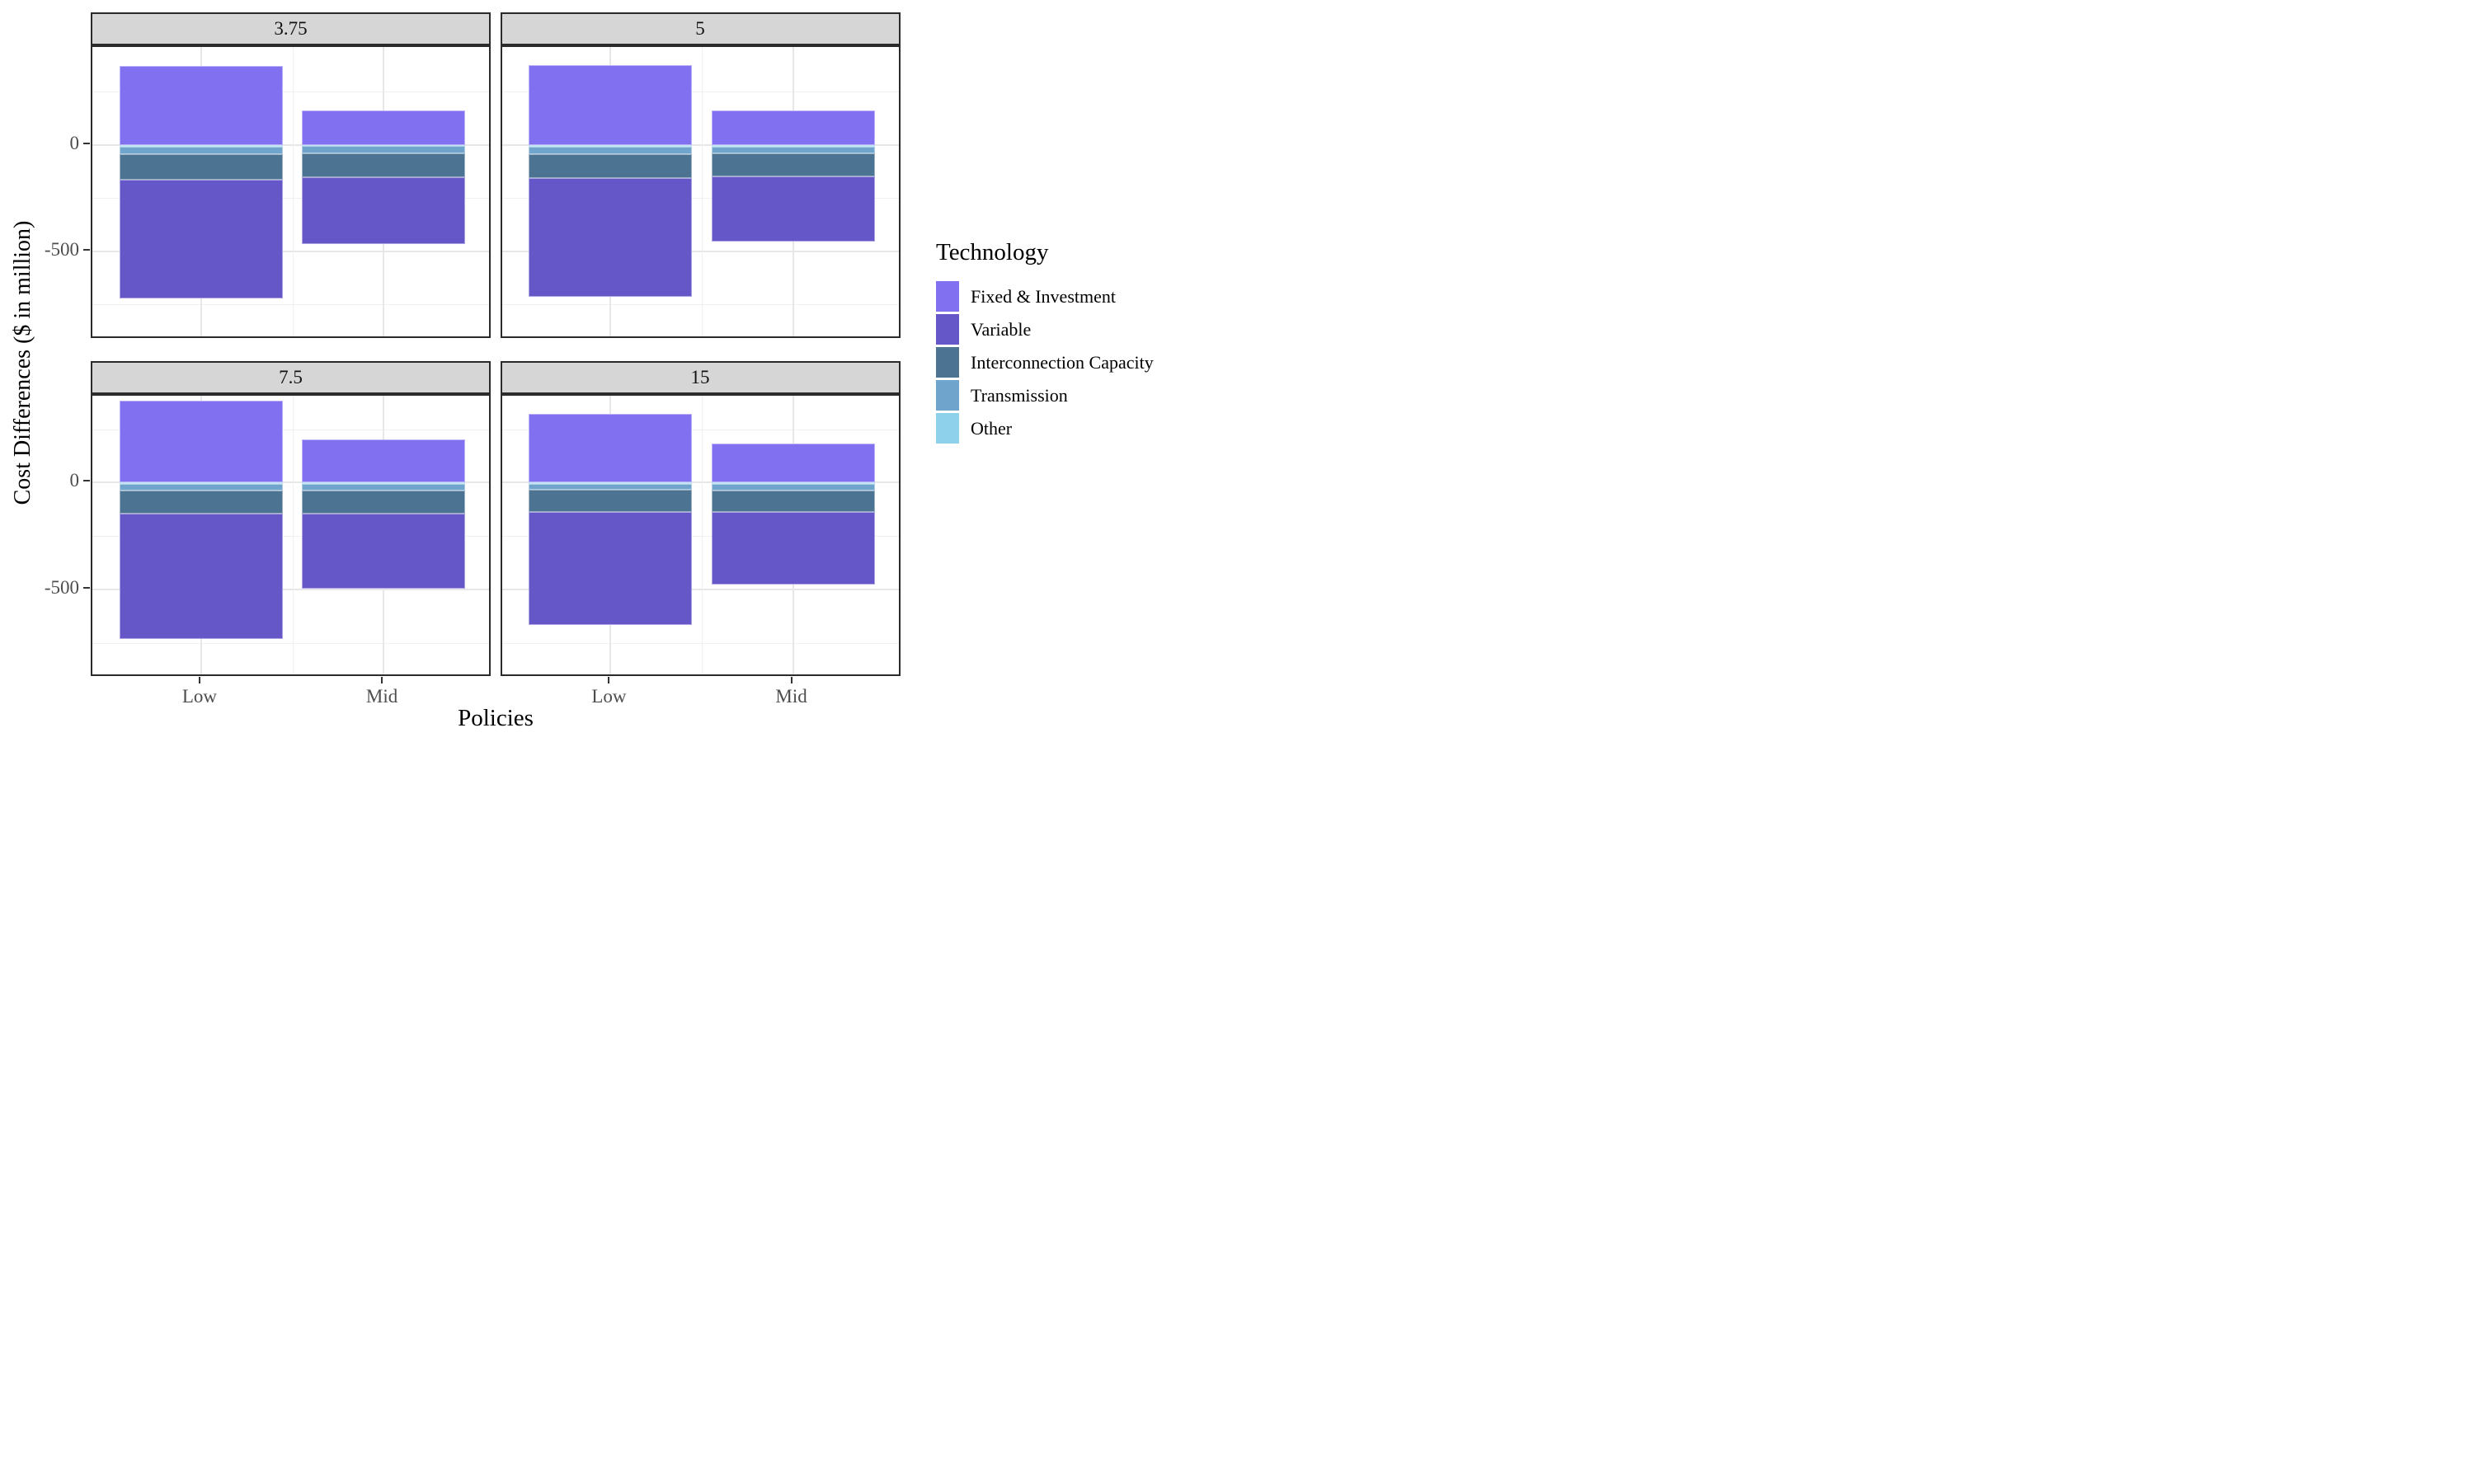 The height and width of the screenshot is (1484, 2474). Describe the element at coordinates (1062, 362) in the screenshot. I see `legend-item-label: Interconnection Capacity` at that location.